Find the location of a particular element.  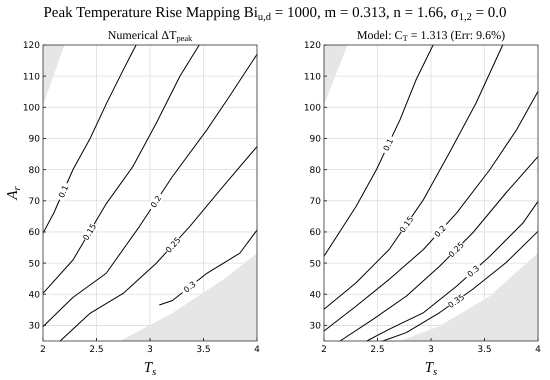

chart-subtitle: Numerical ΔT$_{peak}$ is located at coordinates (151, 35).